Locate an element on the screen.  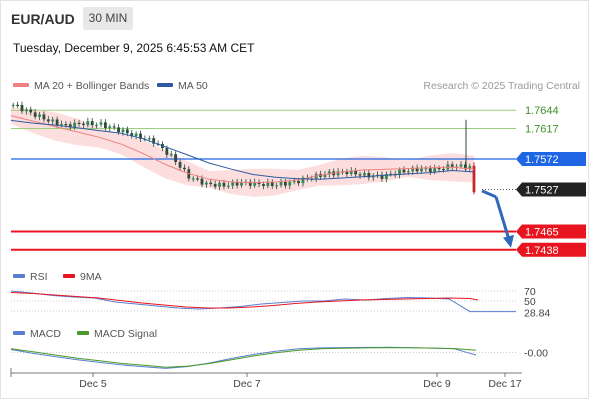
level-label-pivot: 1.7572 is located at coordinates (542, 160).